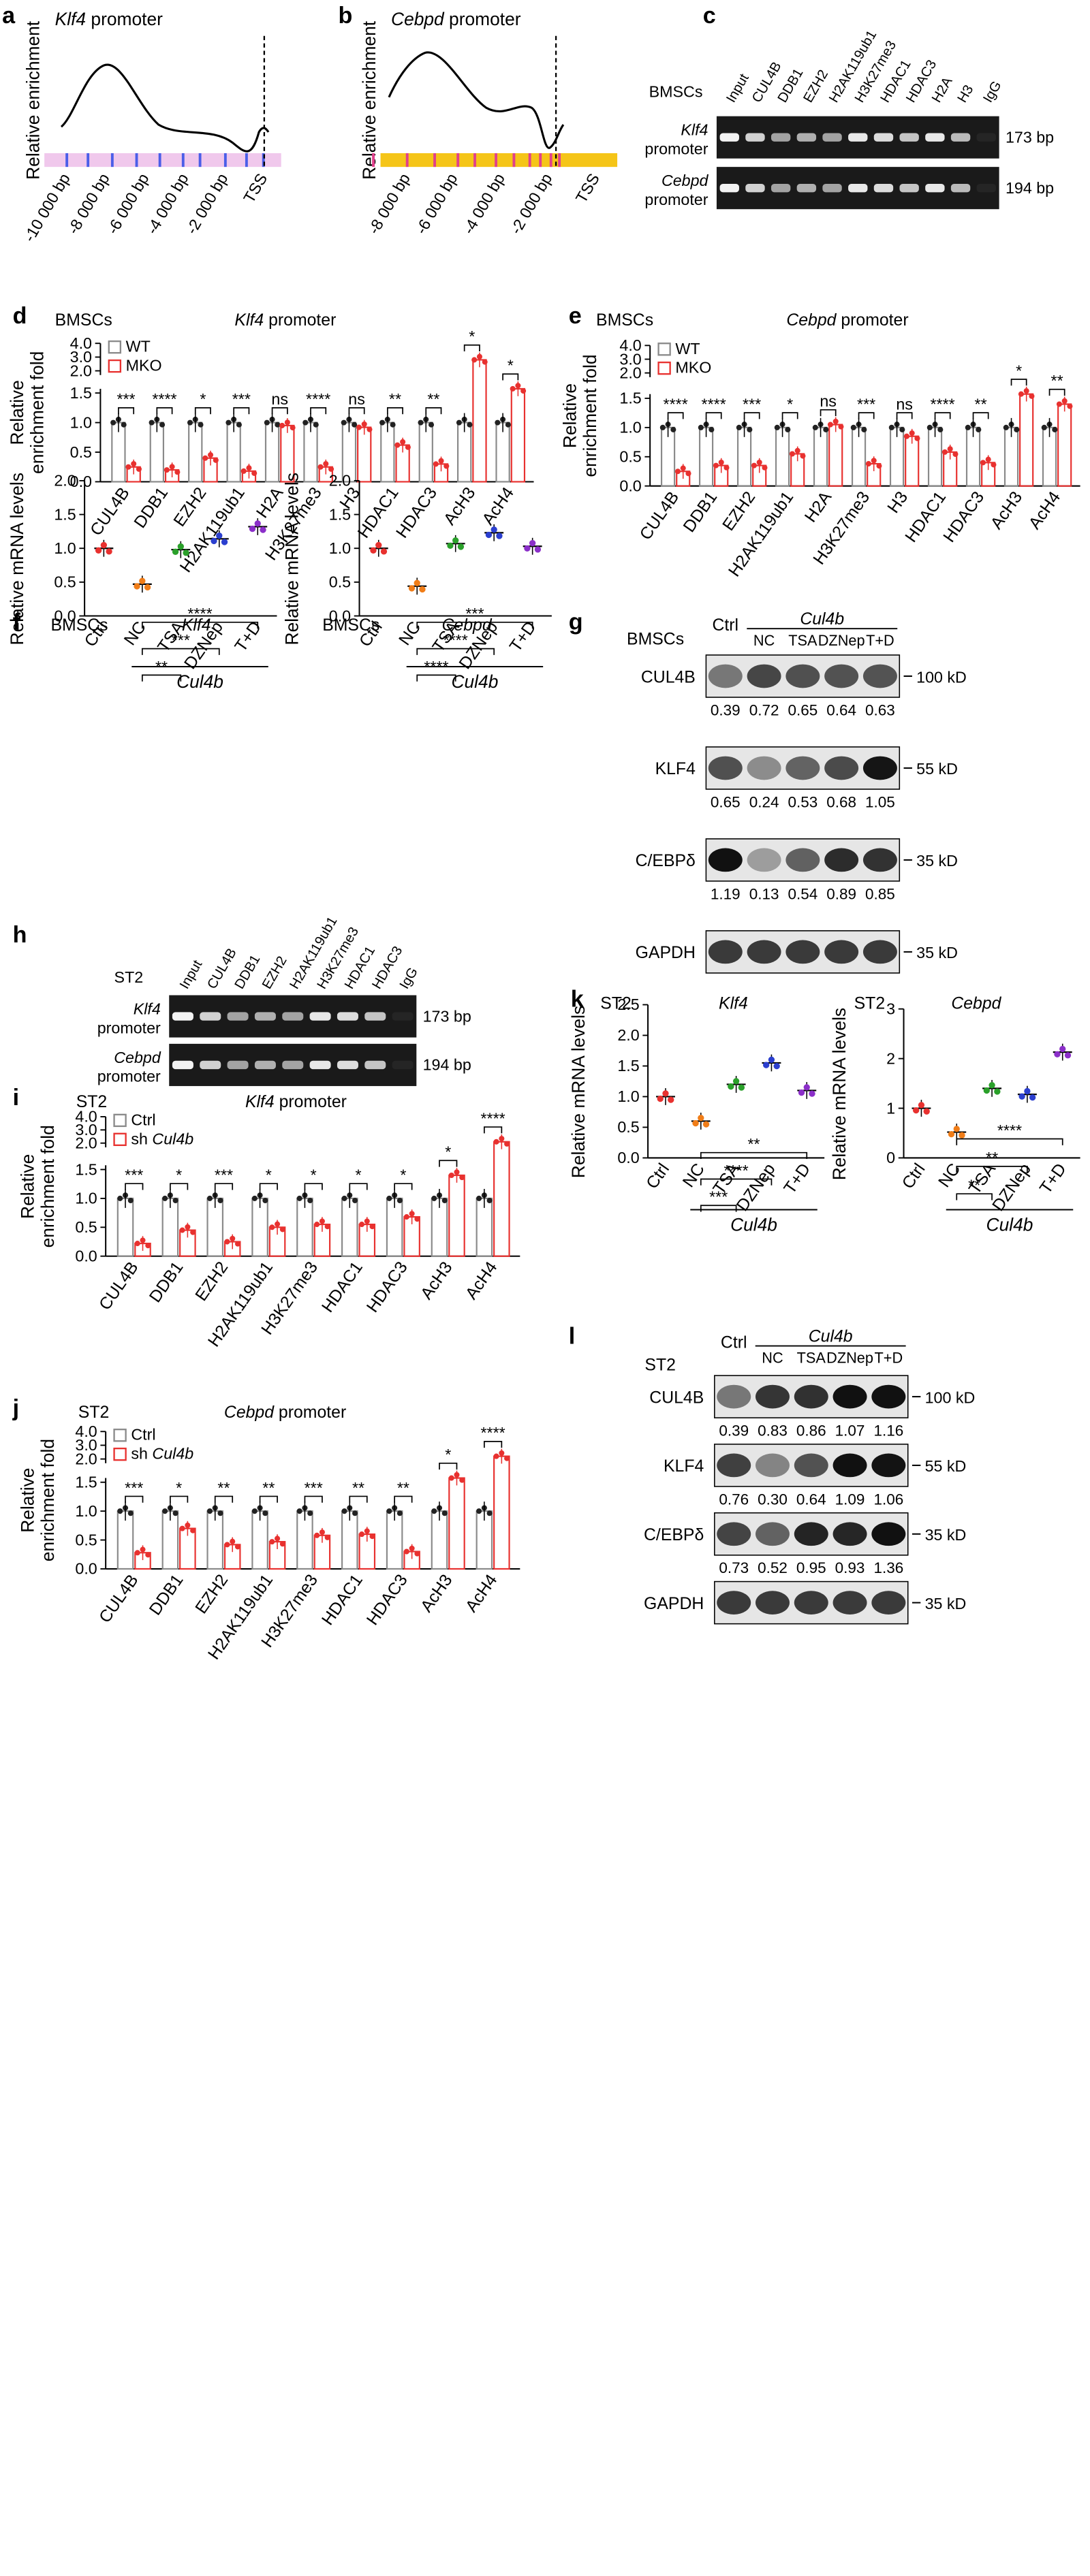  I want to click on lane-header: Ctrl, so click(734, 1343).